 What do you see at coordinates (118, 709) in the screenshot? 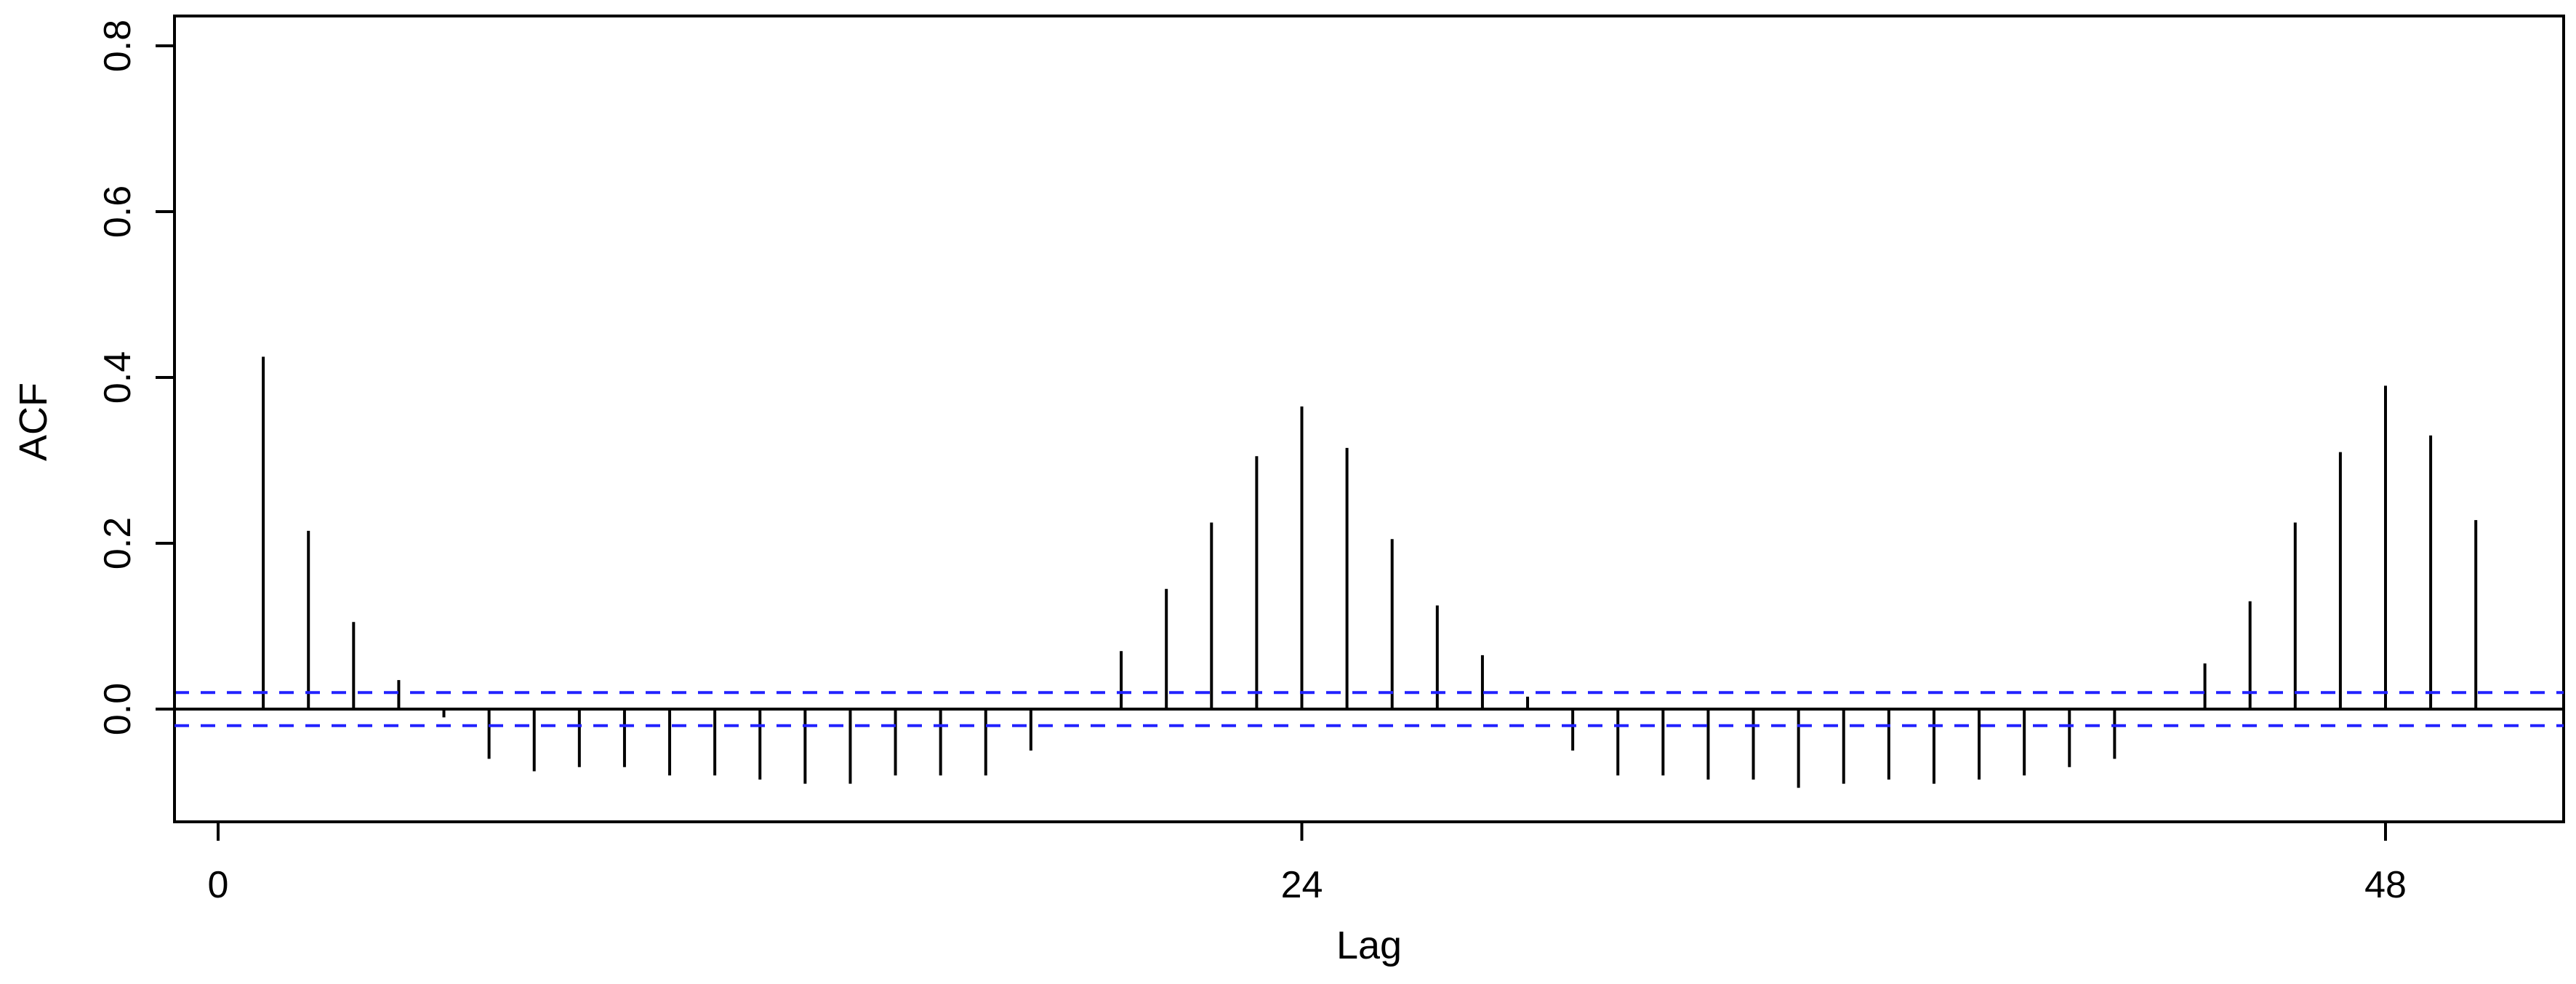
I see `y-tick-label: 0.0` at bounding box center [118, 709].